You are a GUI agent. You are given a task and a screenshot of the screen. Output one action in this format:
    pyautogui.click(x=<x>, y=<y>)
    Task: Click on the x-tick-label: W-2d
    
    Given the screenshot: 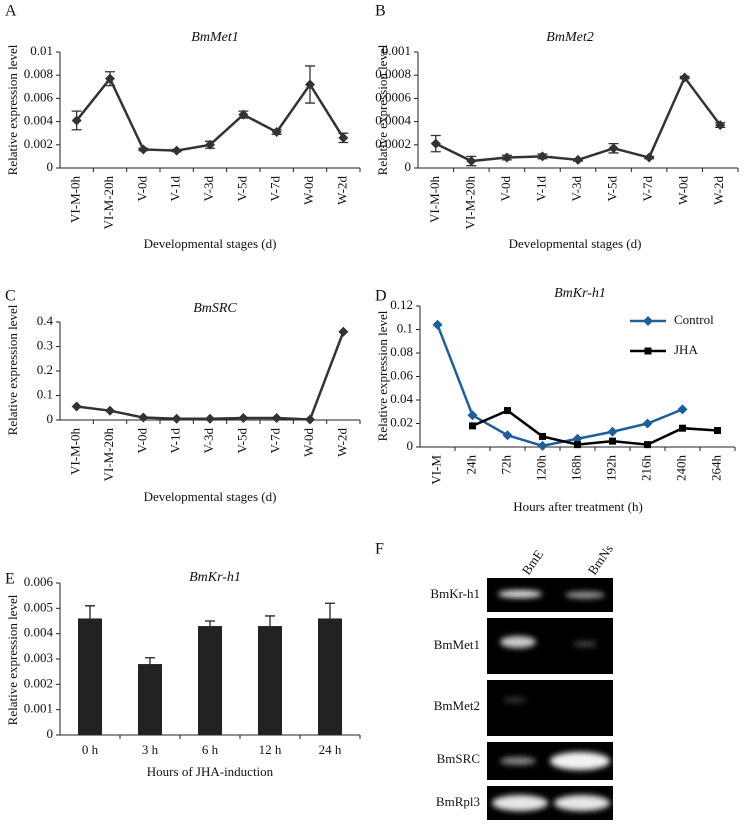 What is the action you would take?
    pyautogui.click(x=341, y=442)
    